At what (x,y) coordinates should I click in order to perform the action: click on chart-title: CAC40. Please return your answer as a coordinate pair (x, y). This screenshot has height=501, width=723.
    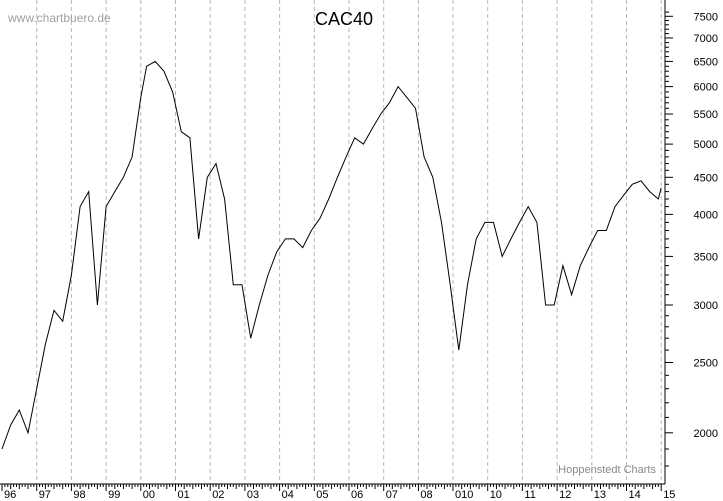
    Looking at the image, I should click on (344, 19).